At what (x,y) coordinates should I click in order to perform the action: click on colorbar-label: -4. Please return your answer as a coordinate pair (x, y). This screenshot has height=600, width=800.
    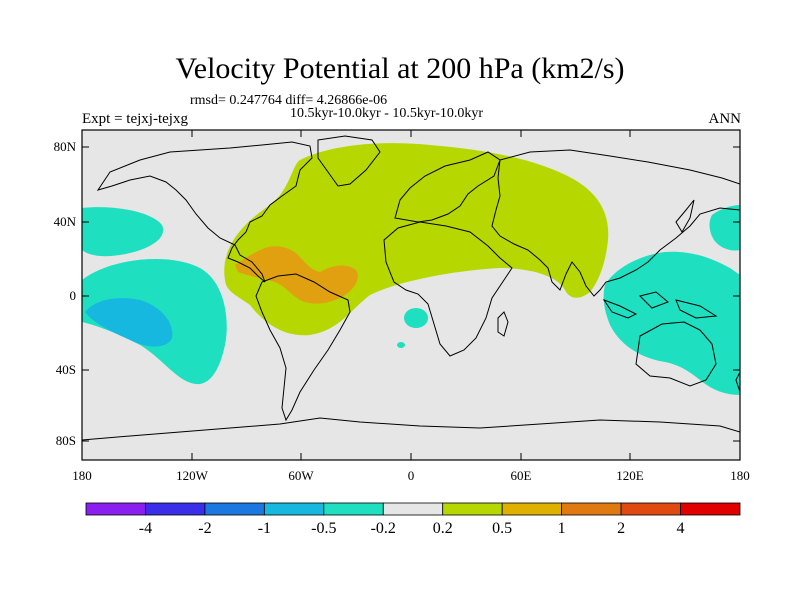
    Looking at the image, I should click on (145, 528).